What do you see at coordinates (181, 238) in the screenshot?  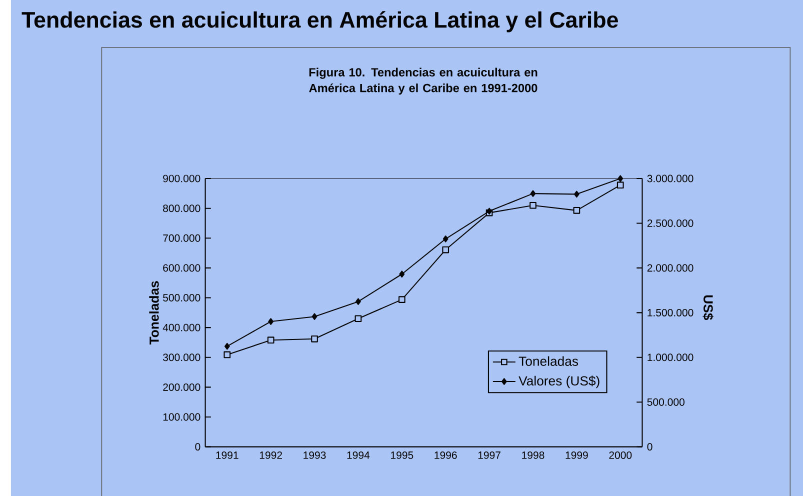 I see `y-tick-label: 700.000` at bounding box center [181, 238].